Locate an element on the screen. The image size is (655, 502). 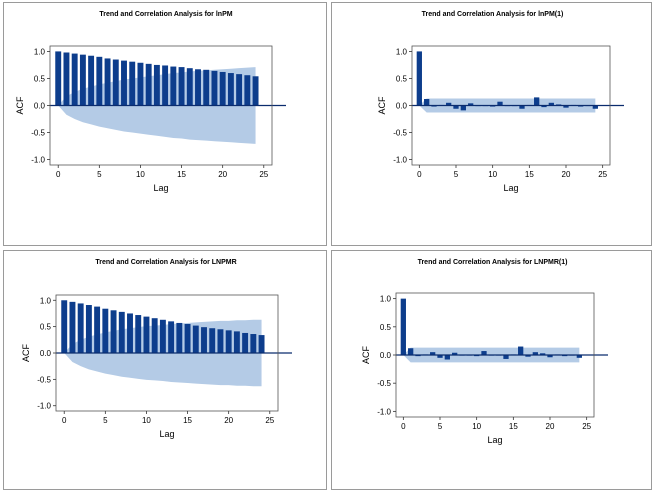
x-tick-label: 0 is located at coordinates (64, 420).